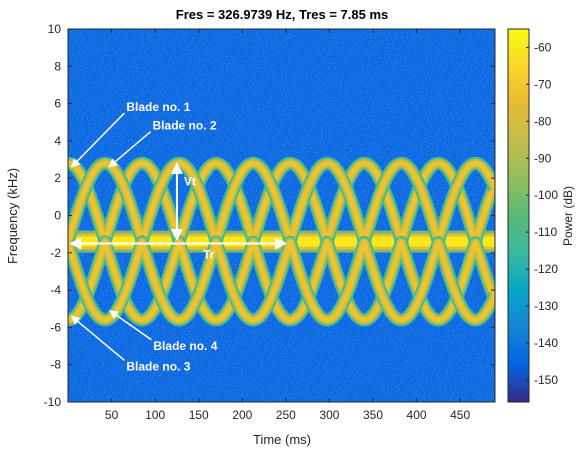  What do you see at coordinates (55, 327) in the screenshot?
I see `y-tick-label: -6` at bounding box center [55, 327].